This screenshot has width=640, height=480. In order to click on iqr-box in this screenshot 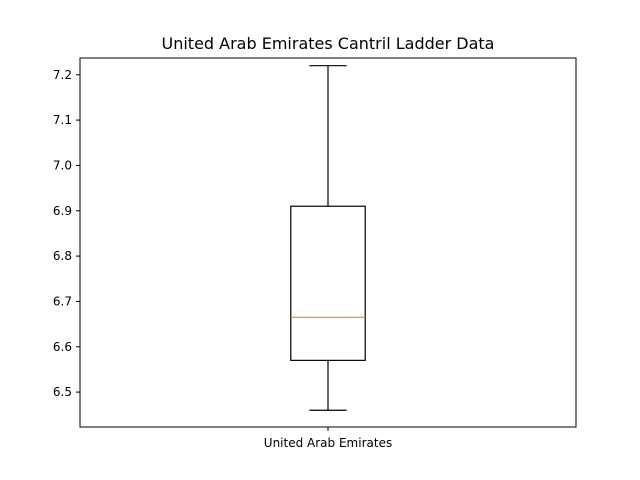, I will do `click(328, 283)`.